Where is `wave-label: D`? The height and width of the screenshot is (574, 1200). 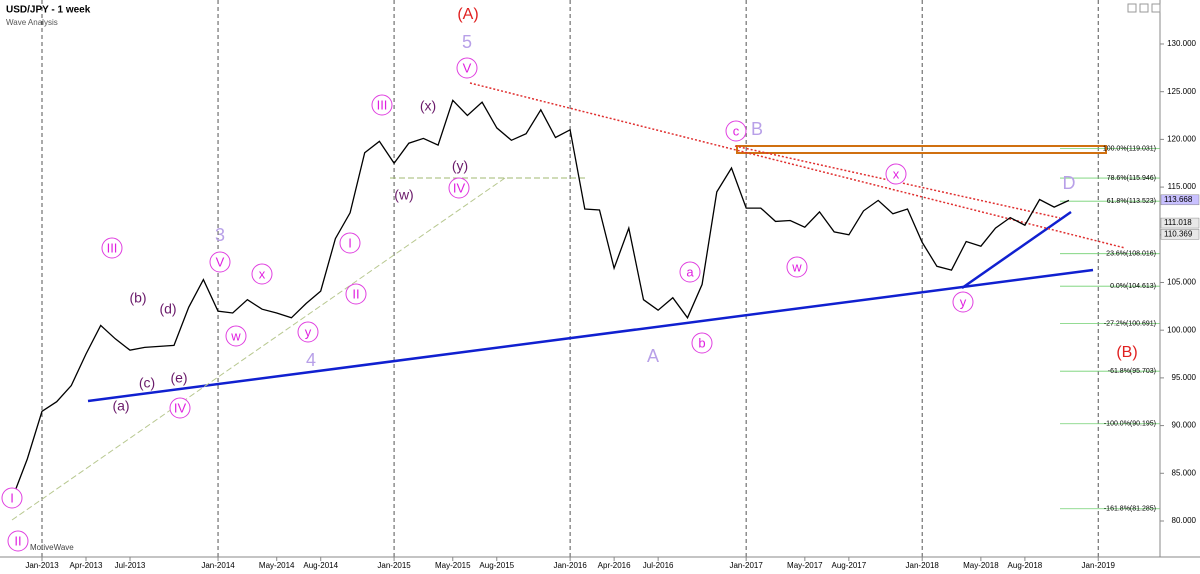 wave-label: D is located at coordinates (1069, 183).